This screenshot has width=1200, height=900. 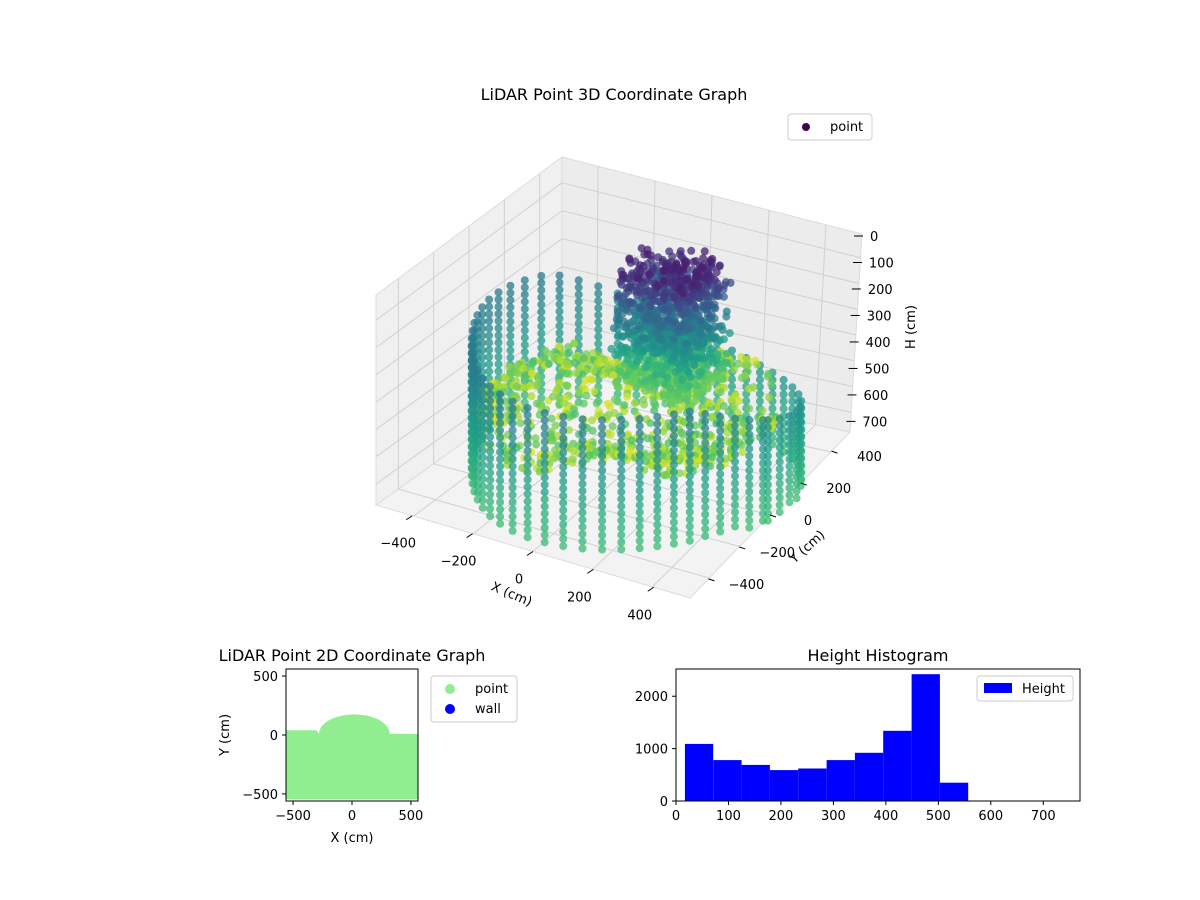 I want to click on x-tick-3d, so click(x=469, y=536).